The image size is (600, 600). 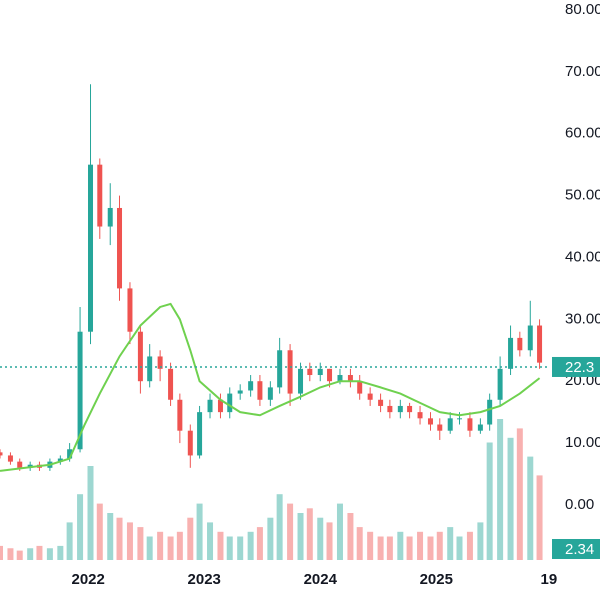 What do you see at coordinates (579, 549) in the screenshot?
I see `last-volume-label: 2.34` at bounding box center [579, 549].